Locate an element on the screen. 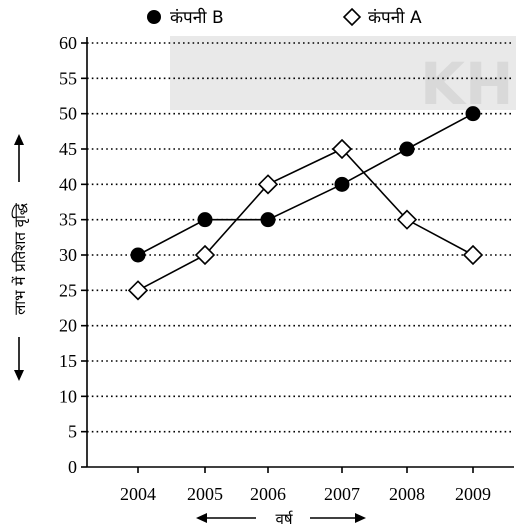 This screenshot has height=527, width=516. x-axis-title-group: वर्ष is located at coordinates (281, 518).